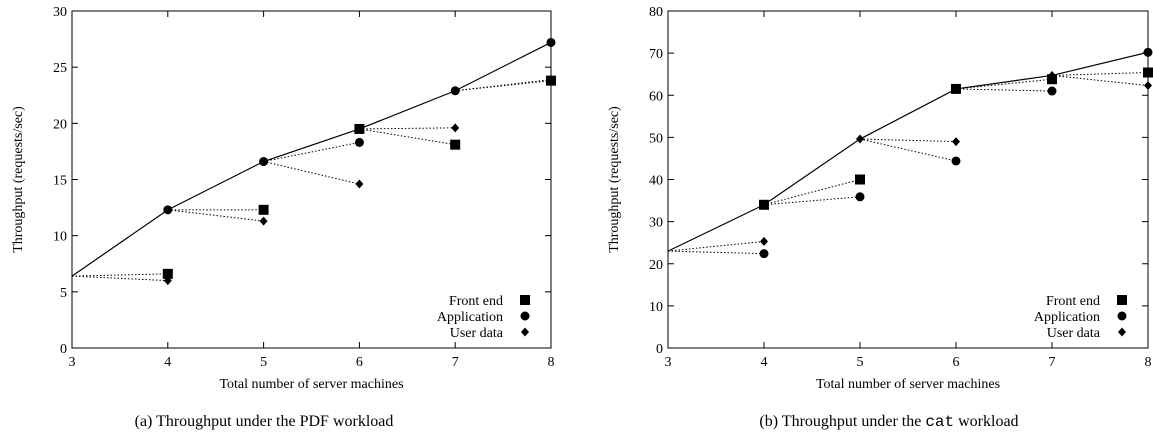  I want to click on y-tick-label: 60, so click(656, 96).